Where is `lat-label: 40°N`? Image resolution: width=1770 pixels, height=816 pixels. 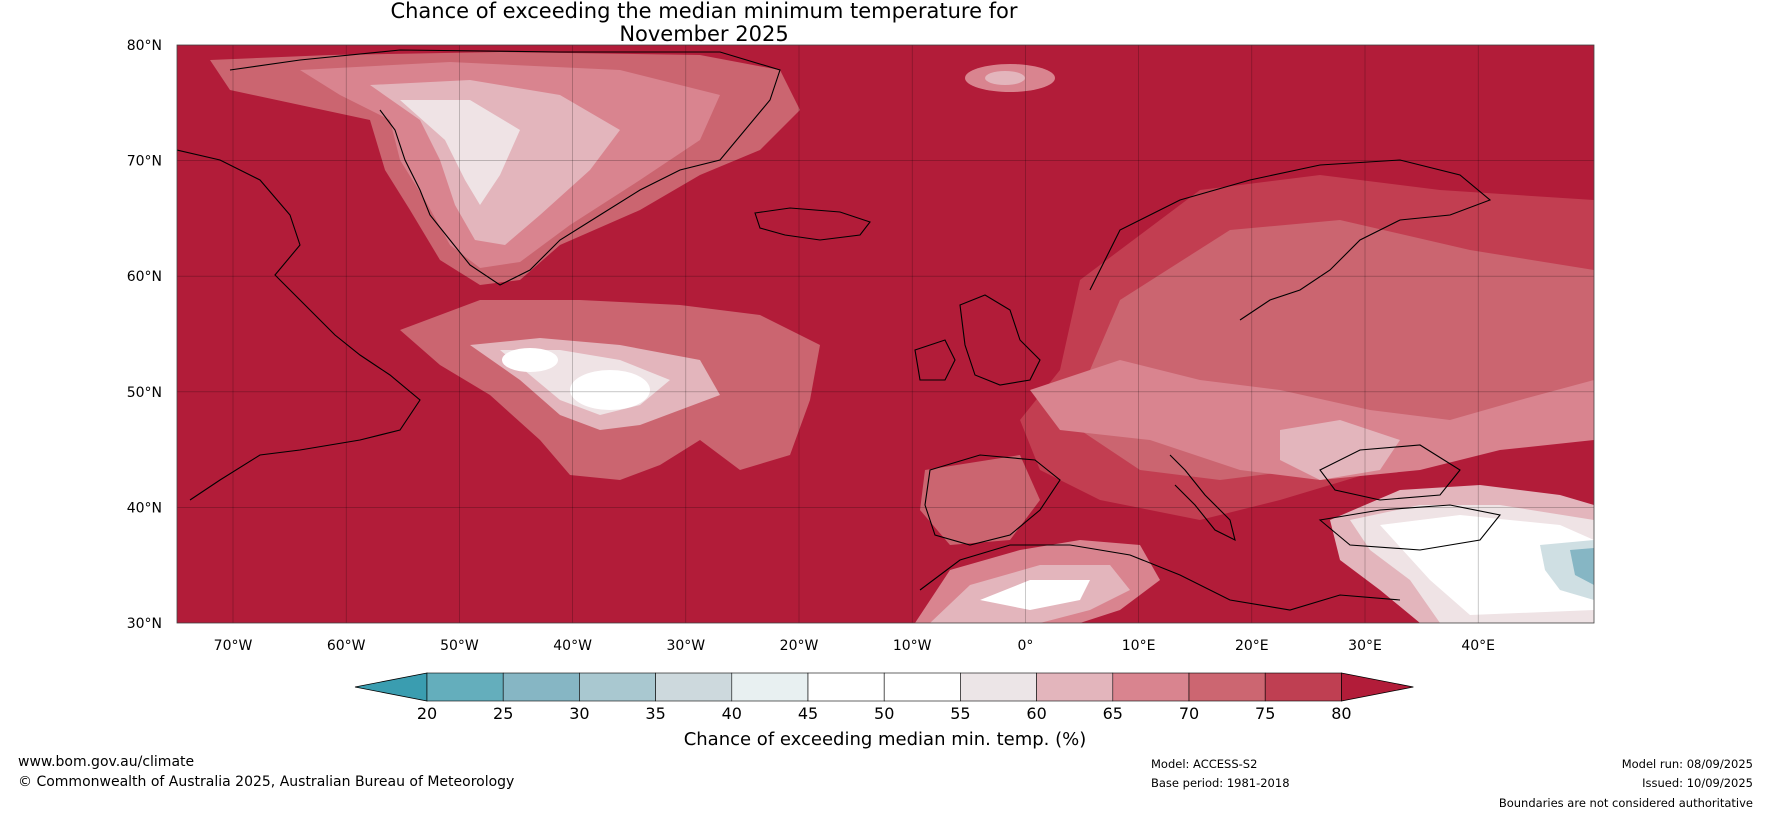
lat-label: 40°N is located at coordinates (144, 508).